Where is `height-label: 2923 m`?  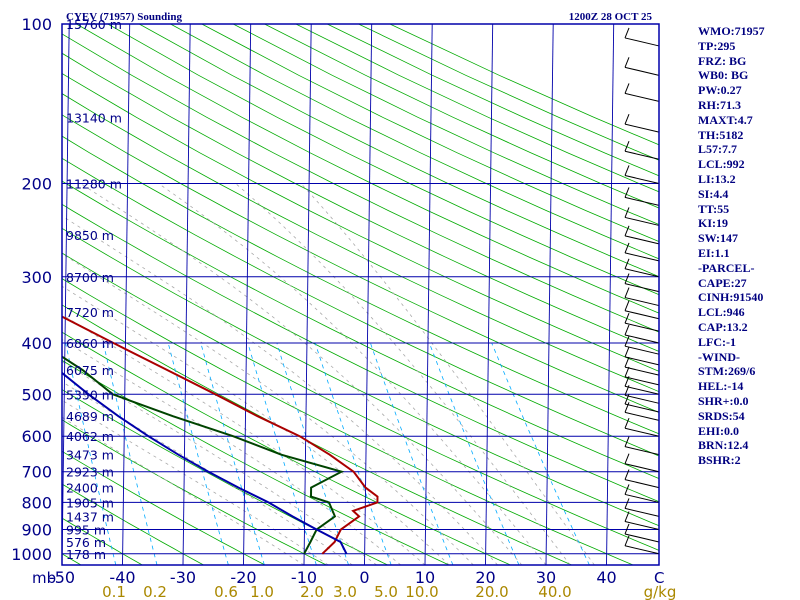 height-label: 2923 m is located at coordinates (90, 472).